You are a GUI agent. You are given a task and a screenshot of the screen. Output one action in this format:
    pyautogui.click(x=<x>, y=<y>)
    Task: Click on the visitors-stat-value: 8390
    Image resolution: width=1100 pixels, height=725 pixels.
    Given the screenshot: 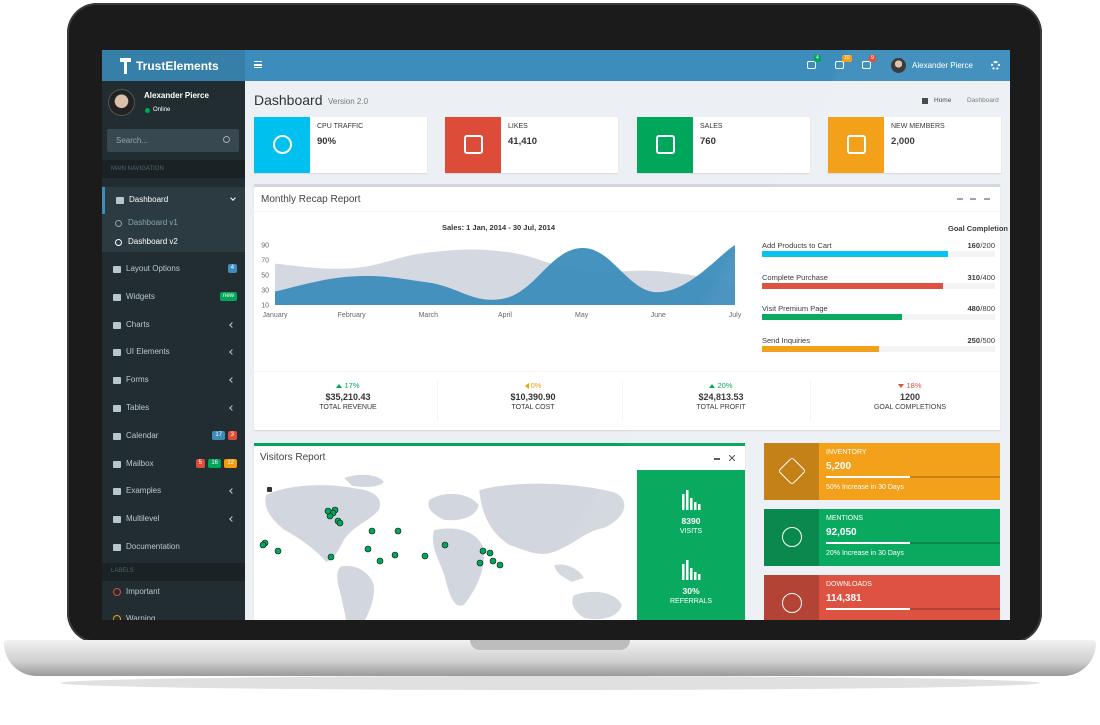 What is the action you would take?
    pyautogui.click(x=691, y=521)
    